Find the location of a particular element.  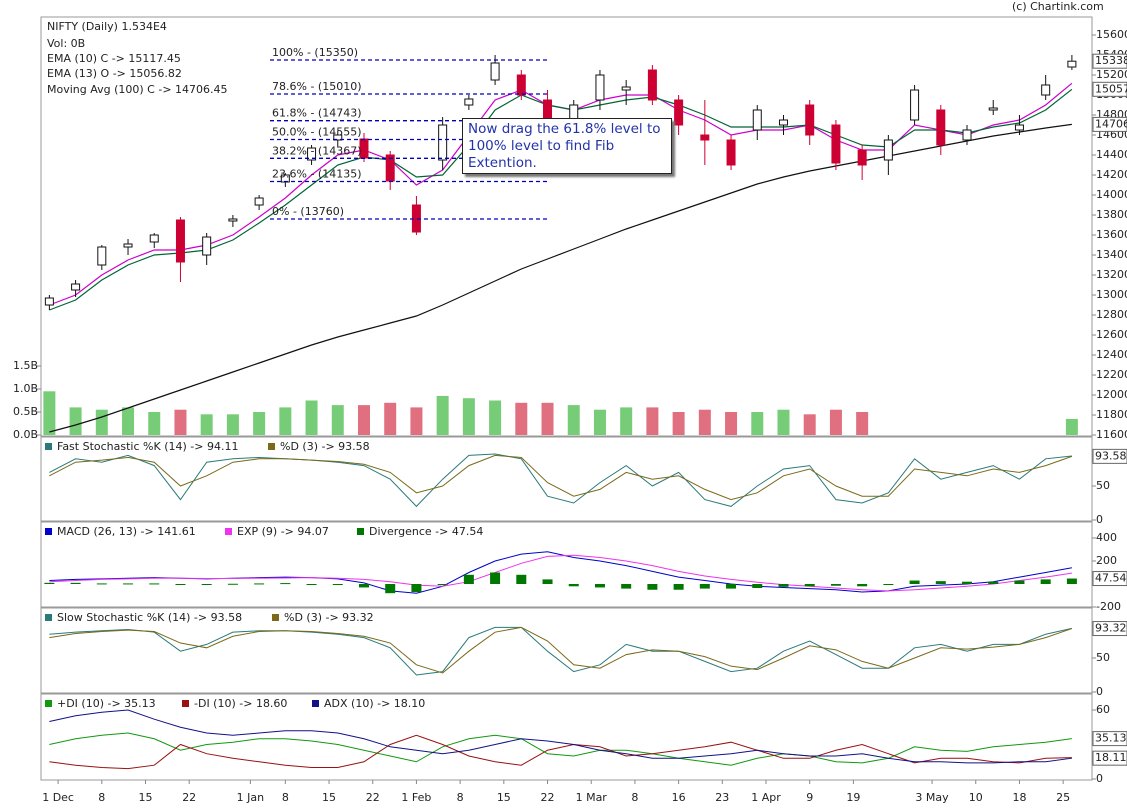

last-value-label: 47.54 is located at coordinates (1111, 578).